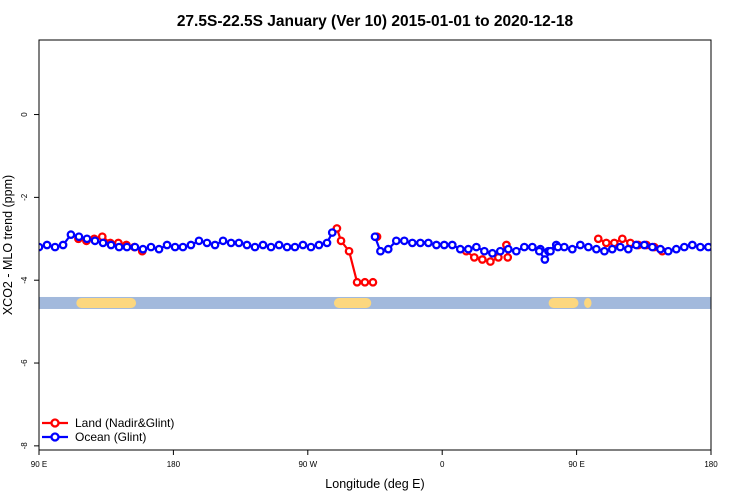  Describe the element at coordinates (24, 114) in the screenshot. I see `y-tick-label: 0` at that location.